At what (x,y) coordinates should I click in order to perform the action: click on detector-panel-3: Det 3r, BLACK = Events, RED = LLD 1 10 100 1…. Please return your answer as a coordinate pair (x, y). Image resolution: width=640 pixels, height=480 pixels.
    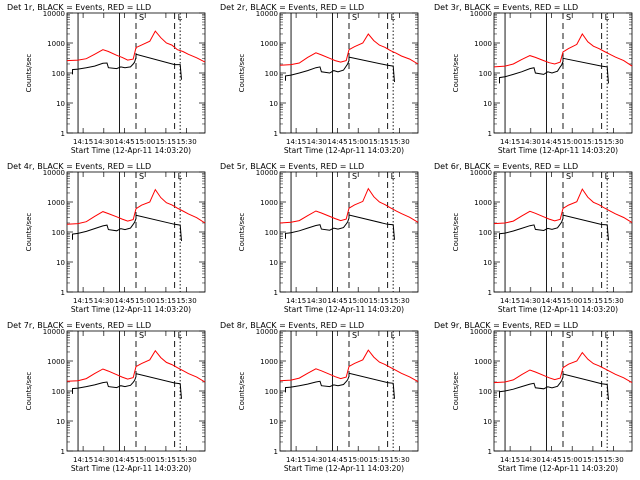
    Looking at the image, I should click on (533, 79).